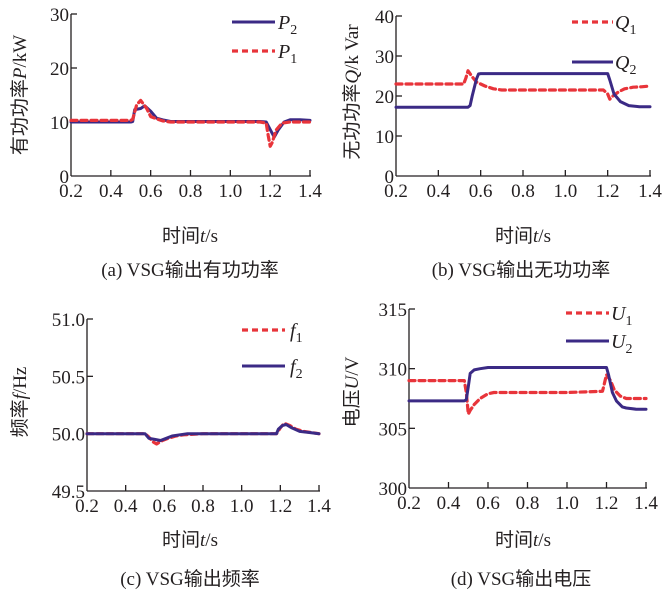 Image resolution: width=665 pixels, height=594 pixels. I want to click on series-line-u2, so click(527, 388).